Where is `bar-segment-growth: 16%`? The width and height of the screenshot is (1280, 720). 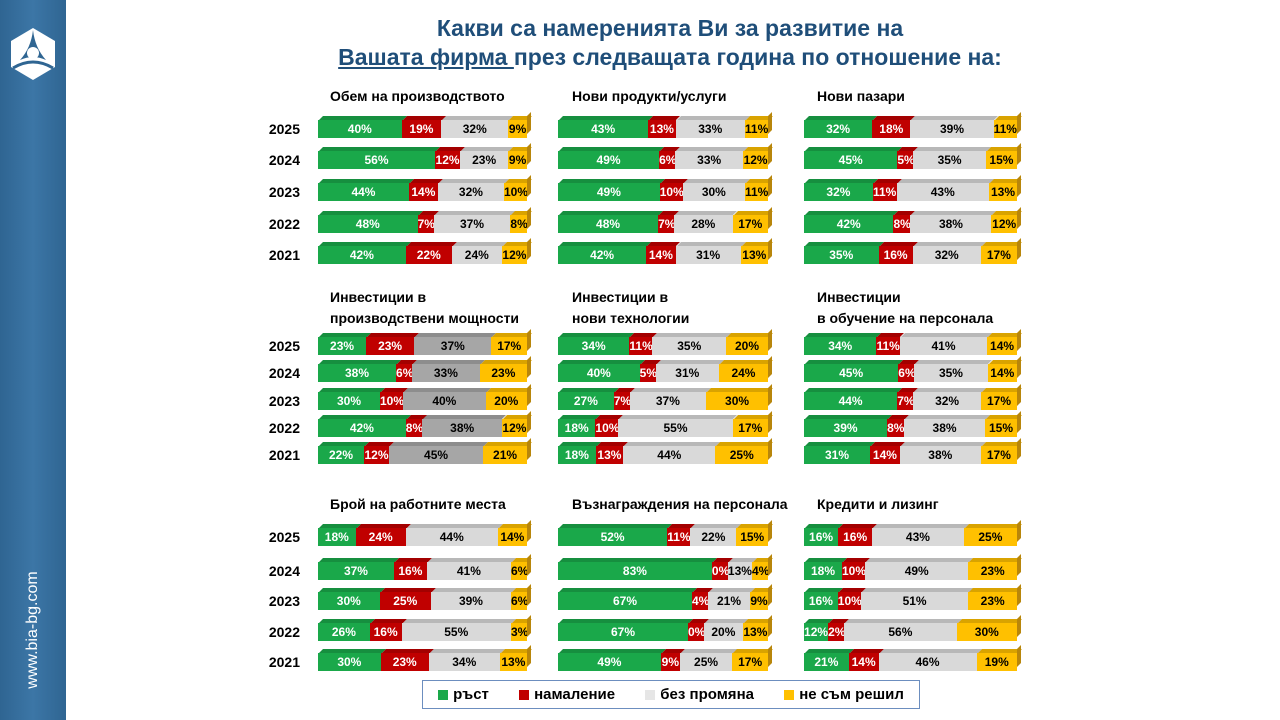
bar-segment-growth: 16% is located at coordinates (821, 537).